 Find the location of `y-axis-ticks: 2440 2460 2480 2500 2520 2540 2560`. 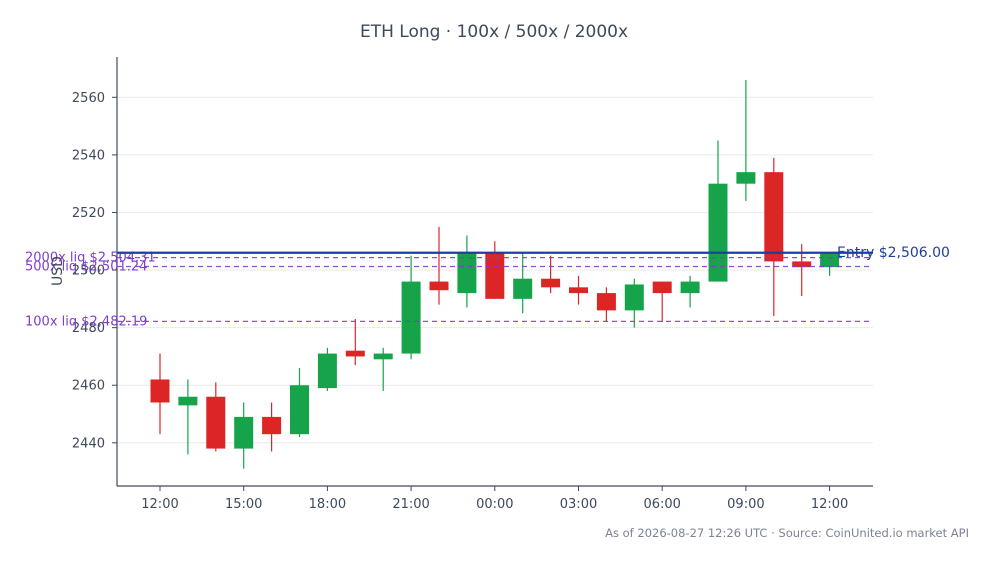

y-axis-ticks: 2440 2460 2480 2500 2520 2540 2560 is located at coordinates (94, 271).